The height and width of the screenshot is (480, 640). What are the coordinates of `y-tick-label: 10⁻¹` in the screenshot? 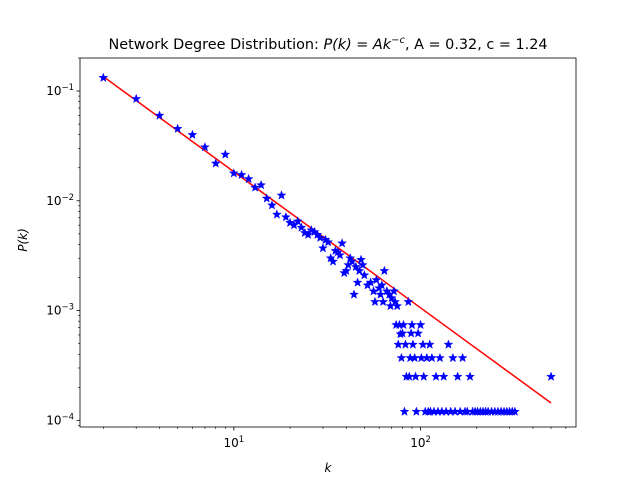 It's located at (60, 90).